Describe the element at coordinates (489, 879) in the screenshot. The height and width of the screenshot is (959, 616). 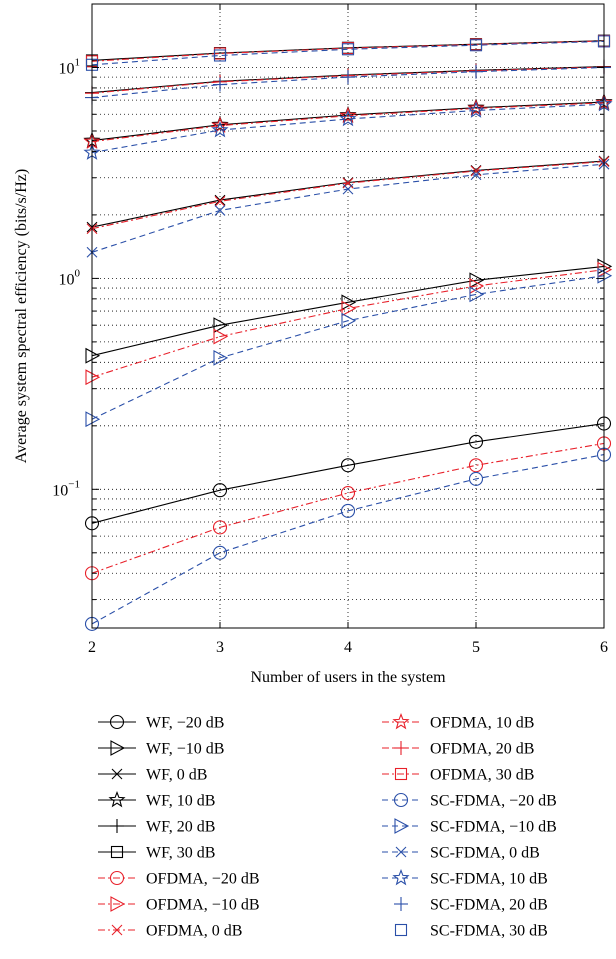
I see `legend-entry: SC-FDMA, 10 dB` at that location.